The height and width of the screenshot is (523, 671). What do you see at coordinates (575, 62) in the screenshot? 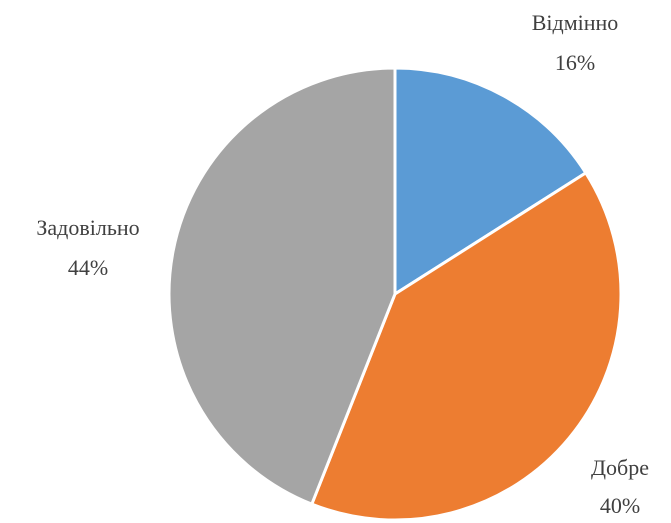
I see `slice-value-label: 16%` at bounding box center [575, 62].